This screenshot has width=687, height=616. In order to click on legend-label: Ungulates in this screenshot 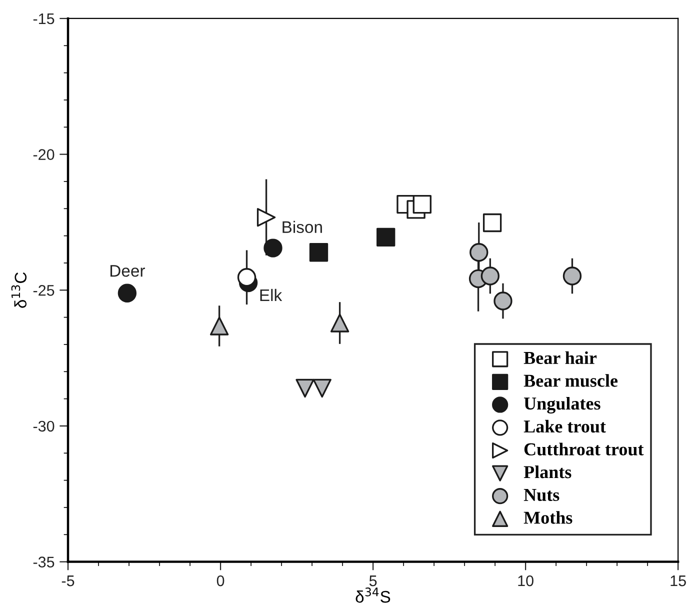, I will do `click(562, 405)`.